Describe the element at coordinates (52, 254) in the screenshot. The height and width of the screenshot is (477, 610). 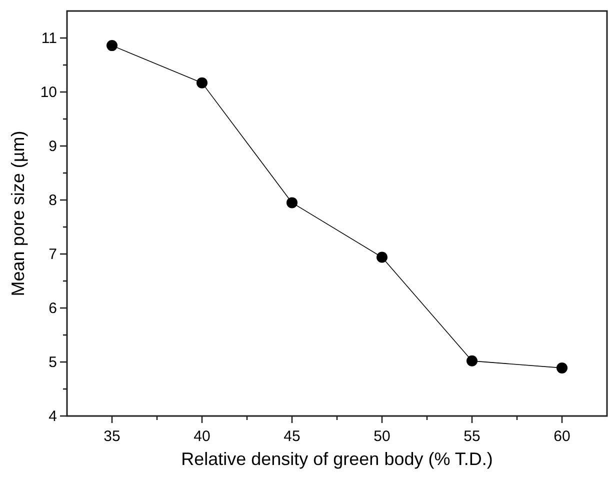
I see `y-tick-label: 7` at that location.